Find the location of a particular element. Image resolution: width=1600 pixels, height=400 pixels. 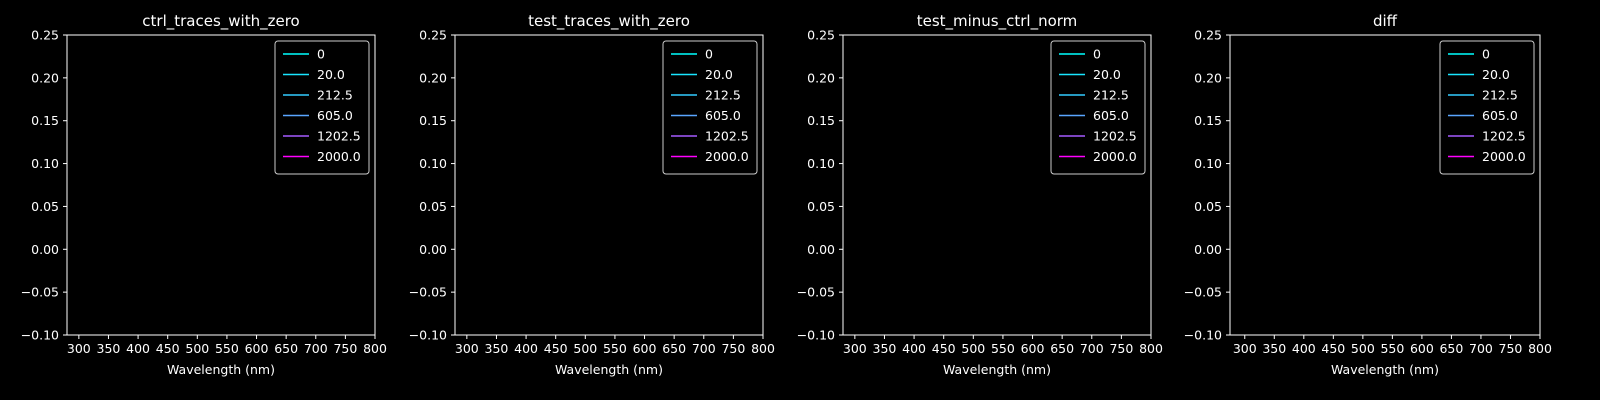

chart-title: ctrl_traces_with_zero is located at coordinates (220, 21).